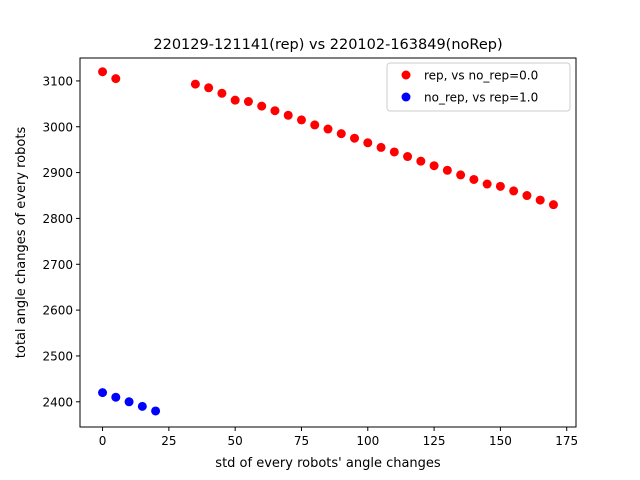  I want to click on y-tick-label: 2600, so click(57, 311).